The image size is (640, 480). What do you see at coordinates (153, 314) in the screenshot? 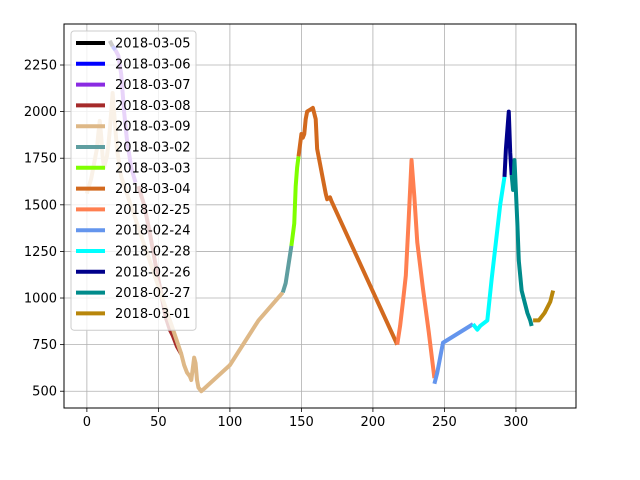
I see `legend-label: 2018-03-01` at bounding box center [153, 314].